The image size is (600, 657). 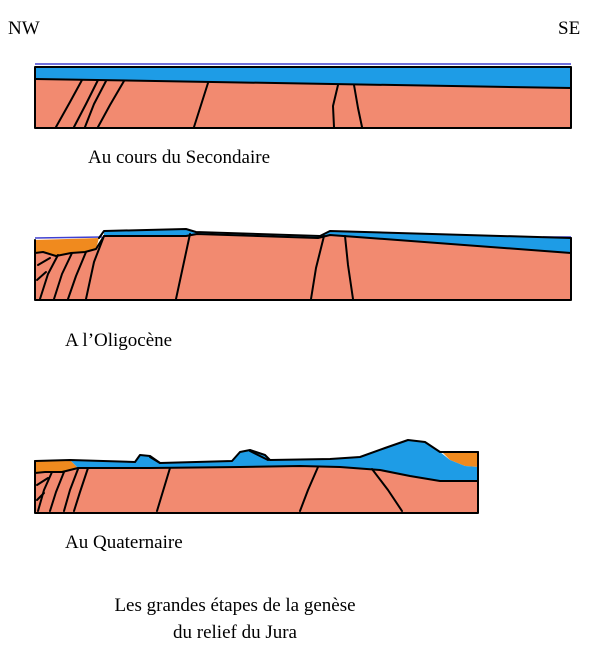 What do you see at coordinates (124, 542) in the screenshot?
I see `caption-quaternaire: Au Quaternaire` at bounding box center [124, 542].